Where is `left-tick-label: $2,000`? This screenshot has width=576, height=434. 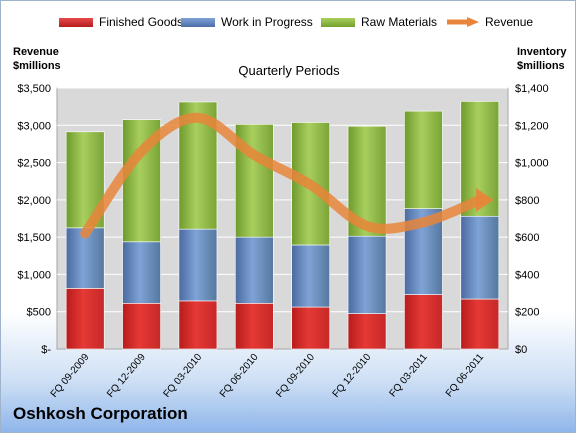 left-tick-label: $2,000 is located at coordinates (34, 201).